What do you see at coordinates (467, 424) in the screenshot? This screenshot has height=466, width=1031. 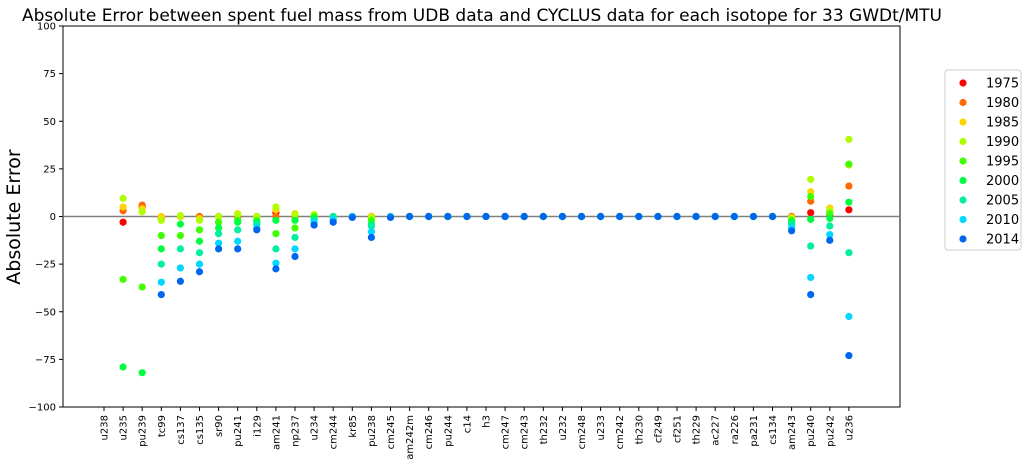 I see `x-tick-label: c14` at bounding box center [467, 424].